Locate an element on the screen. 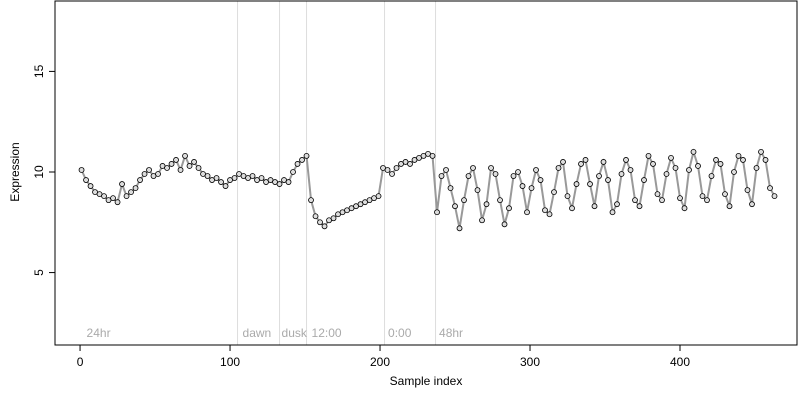 The image size is (800, 400). y-tick-label: 15 is located at coordinates (39, 71).